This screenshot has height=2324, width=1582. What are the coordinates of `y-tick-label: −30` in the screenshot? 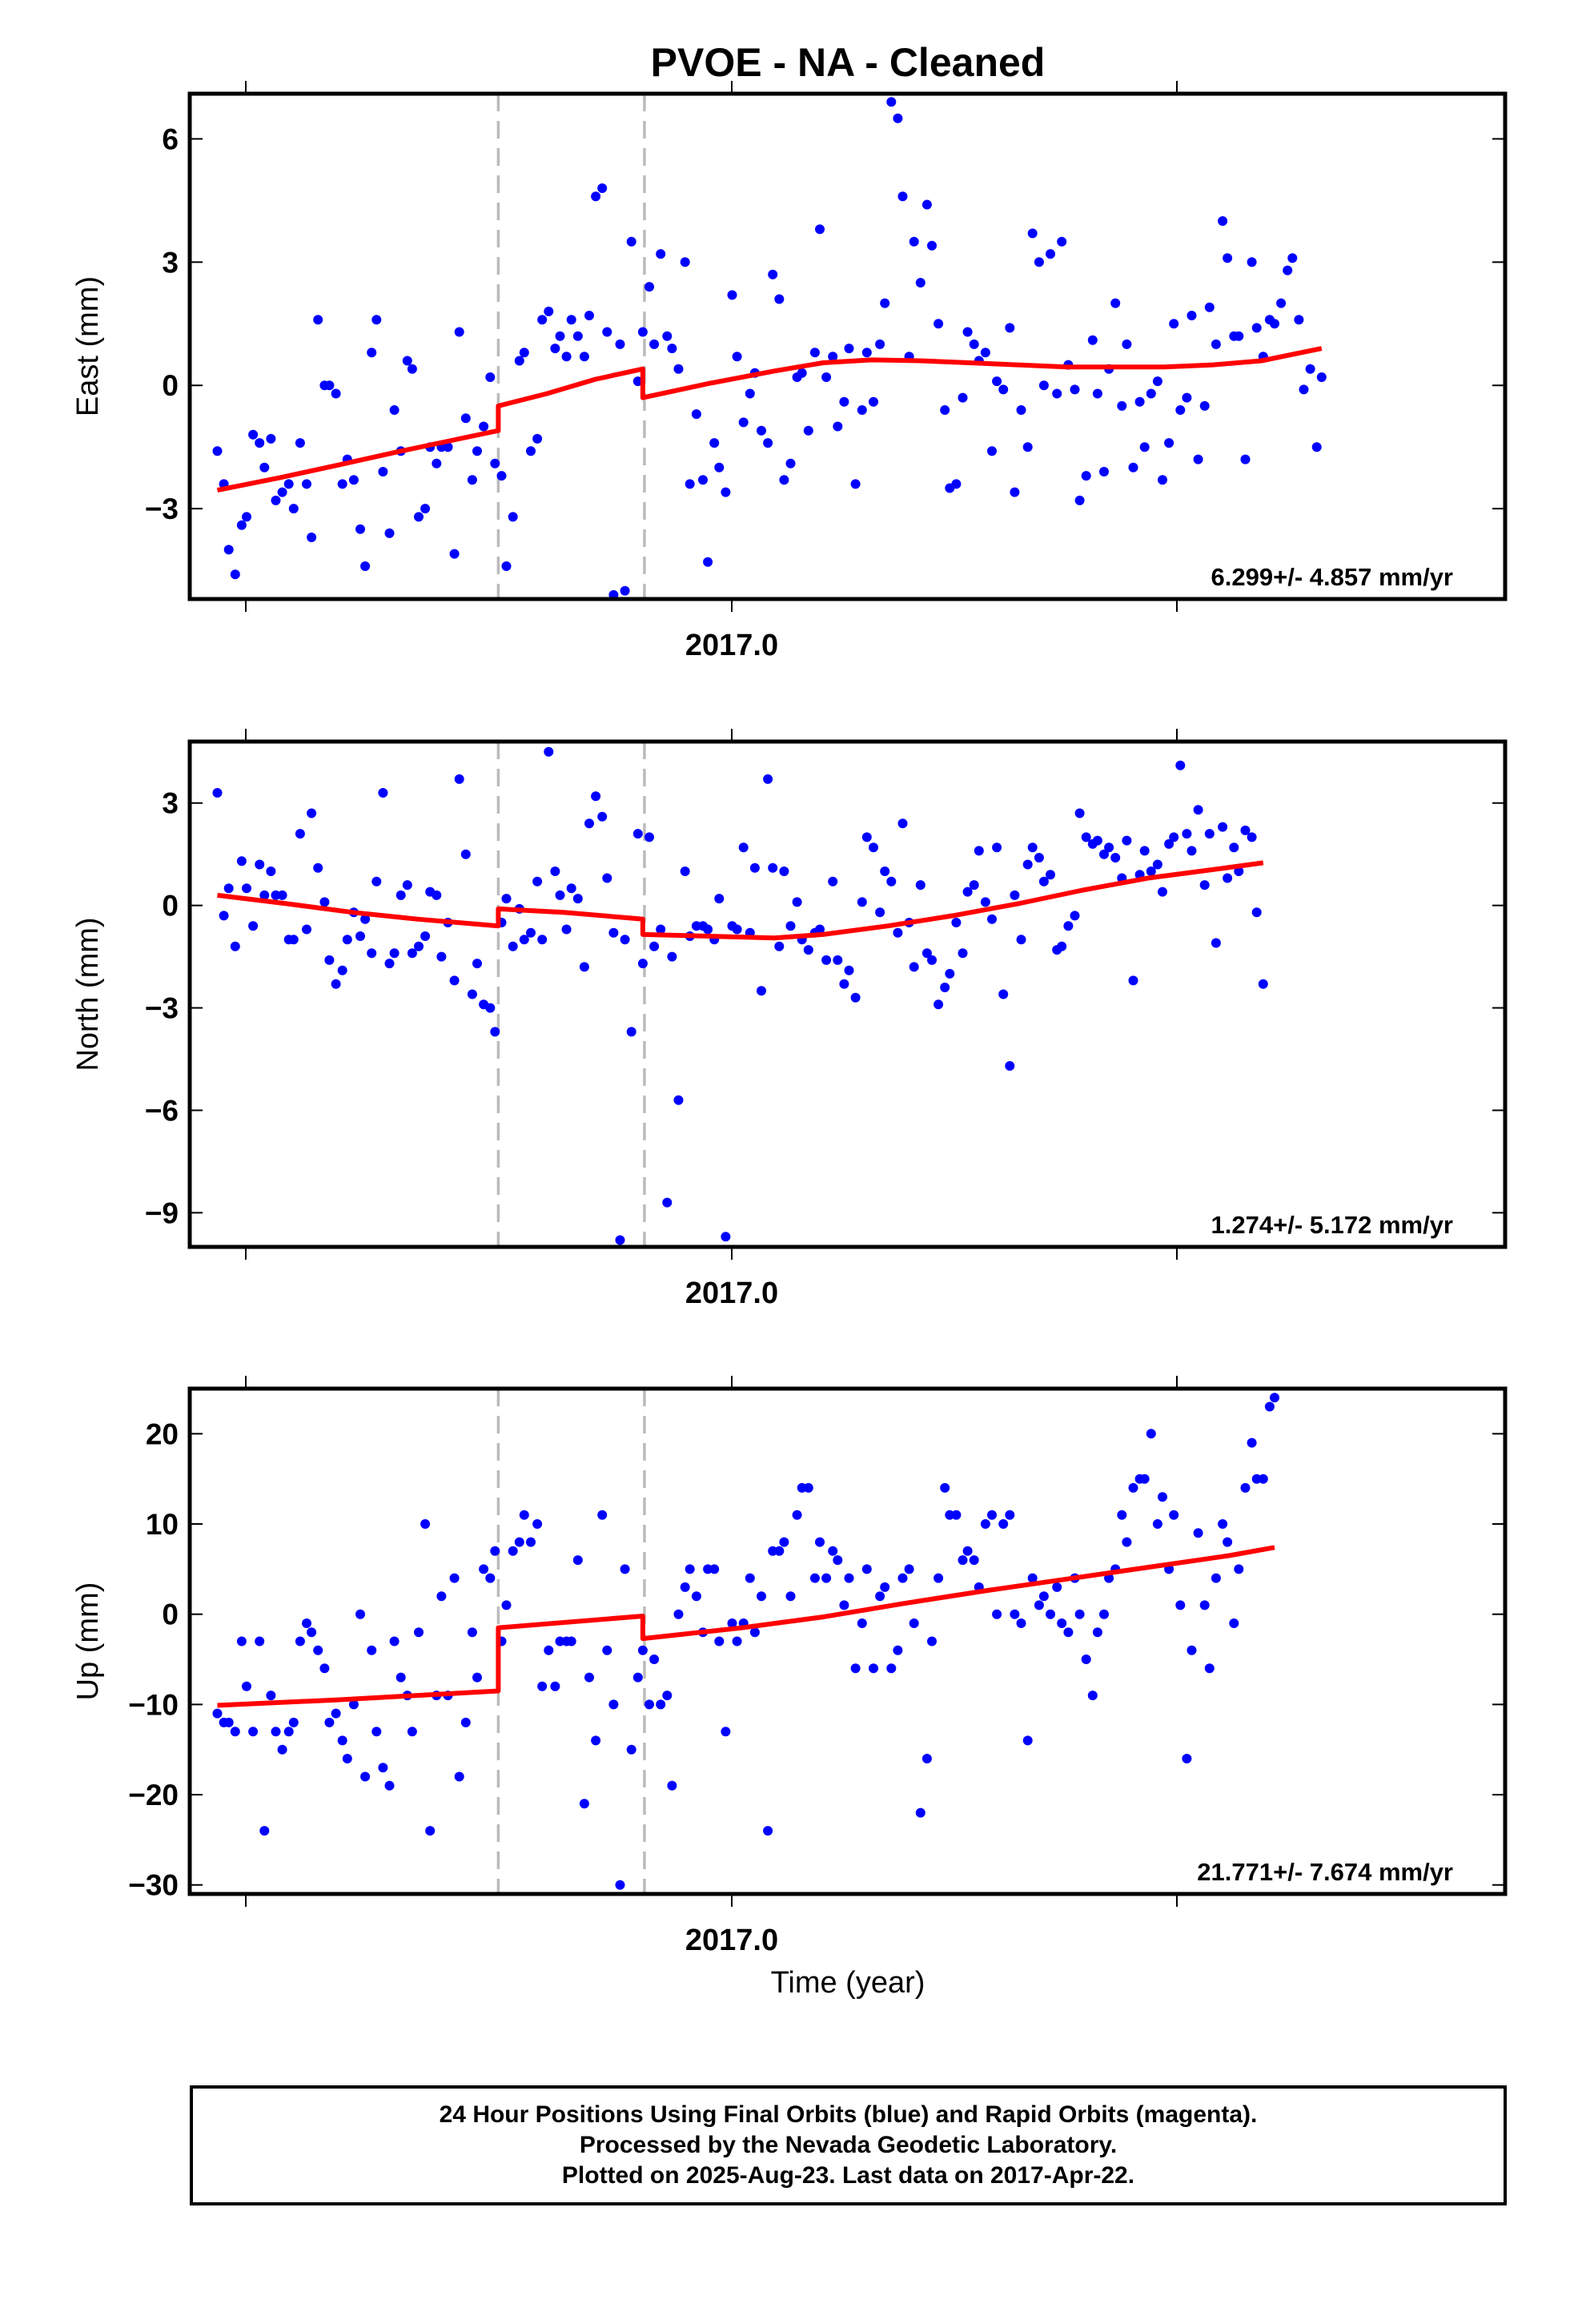 It's located at (154, 1886).